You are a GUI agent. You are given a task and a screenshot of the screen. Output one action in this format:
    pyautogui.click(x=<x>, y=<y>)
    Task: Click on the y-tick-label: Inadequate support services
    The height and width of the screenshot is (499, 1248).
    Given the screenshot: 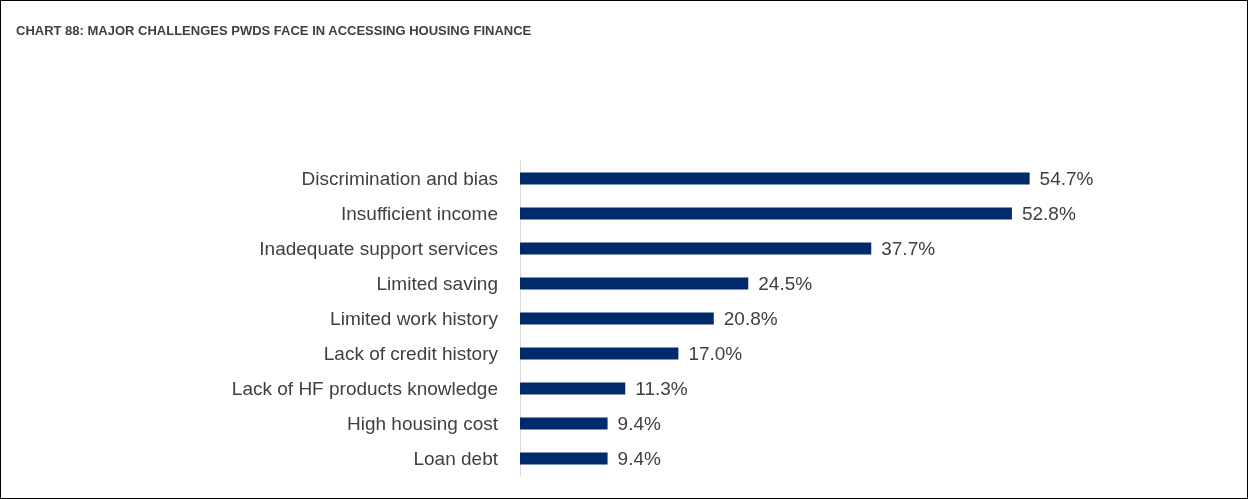 What is the action you would take?
    pyautogui.click(x=378, y=248)
    